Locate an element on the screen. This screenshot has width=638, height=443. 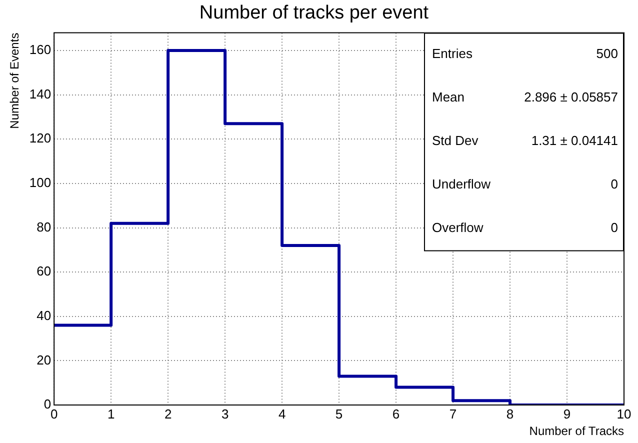
y-tick-label: 120 is located at coordinates (40, 138).